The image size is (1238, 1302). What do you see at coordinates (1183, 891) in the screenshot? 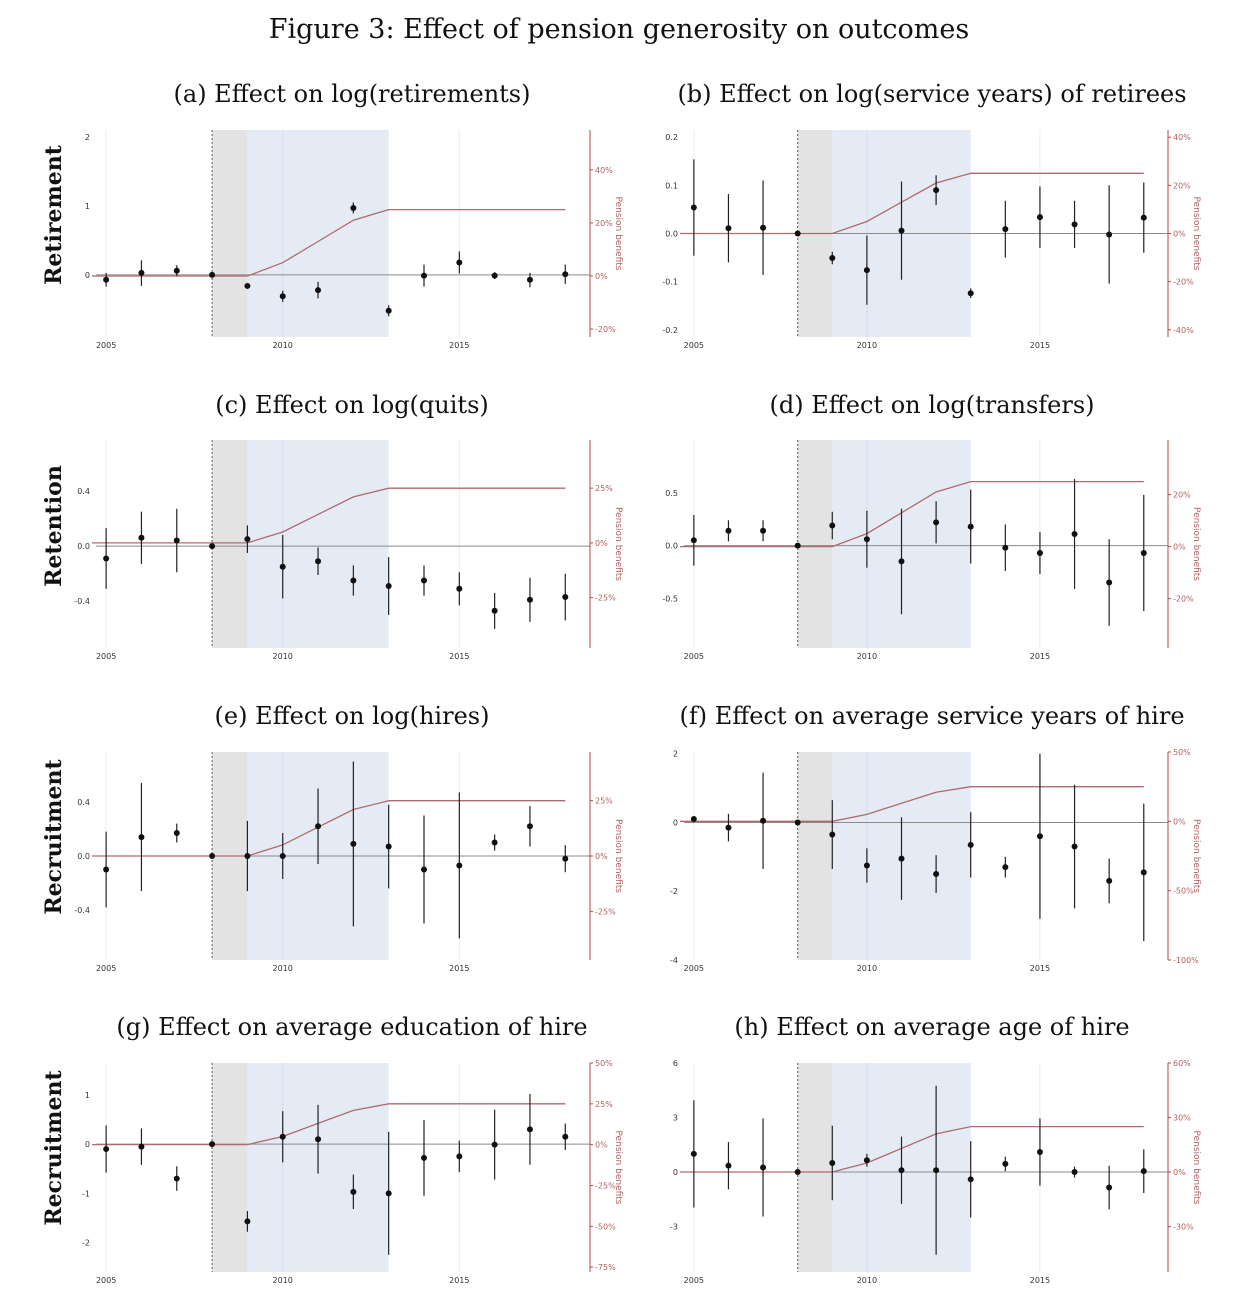
I see `right-tick-label: -50%` at bounding box center [1183, 891].